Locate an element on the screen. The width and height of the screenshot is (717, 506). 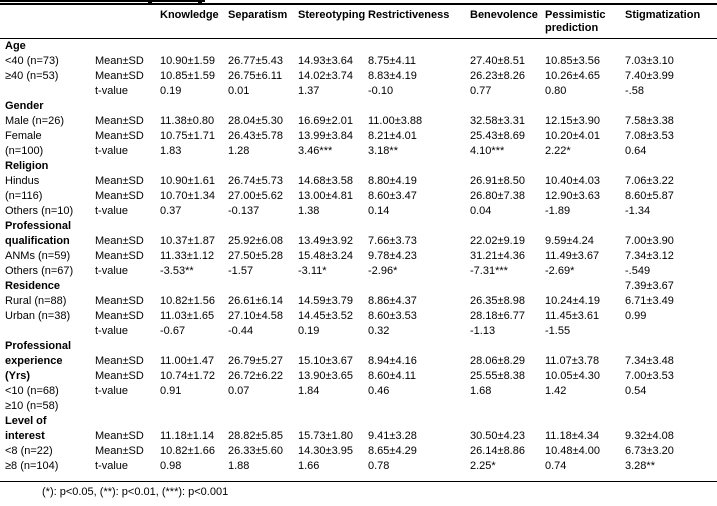
value-cell: 10.05±4.30 is located at coordinates (572, 376).